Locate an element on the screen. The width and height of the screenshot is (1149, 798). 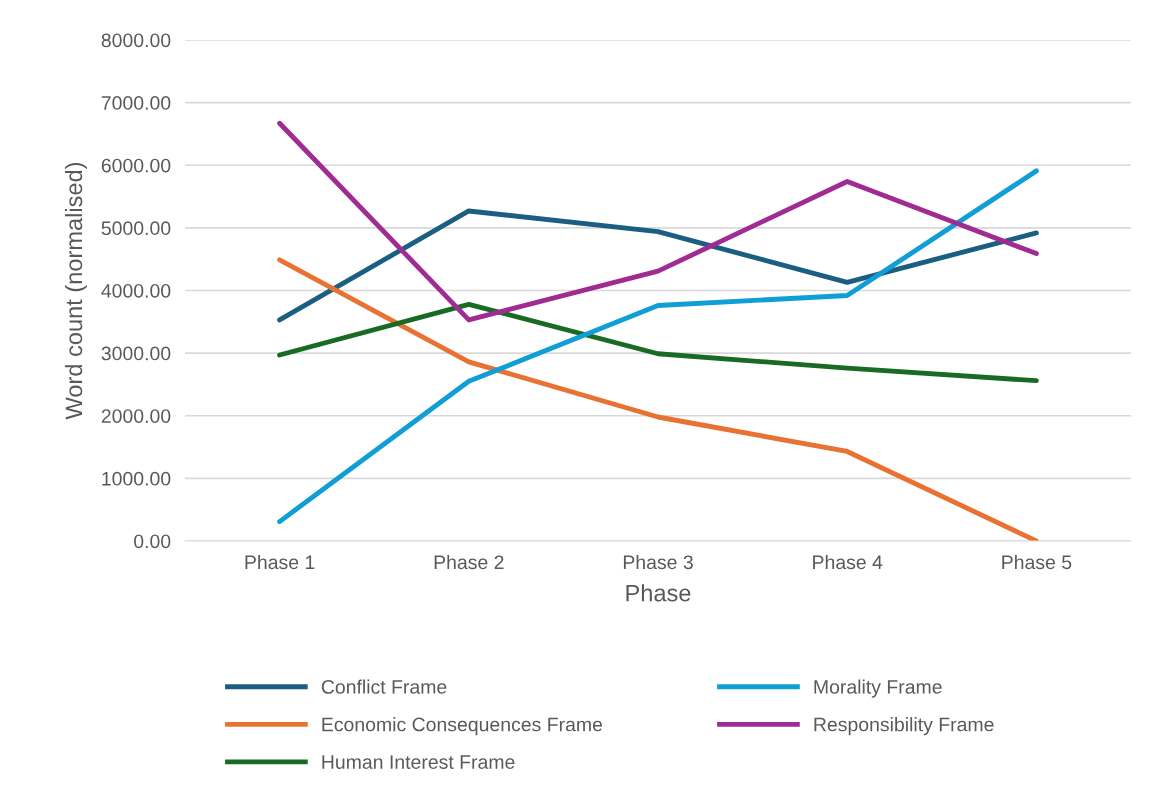
x-tick-label: Phase 2 is located at coordinates (469, 562).